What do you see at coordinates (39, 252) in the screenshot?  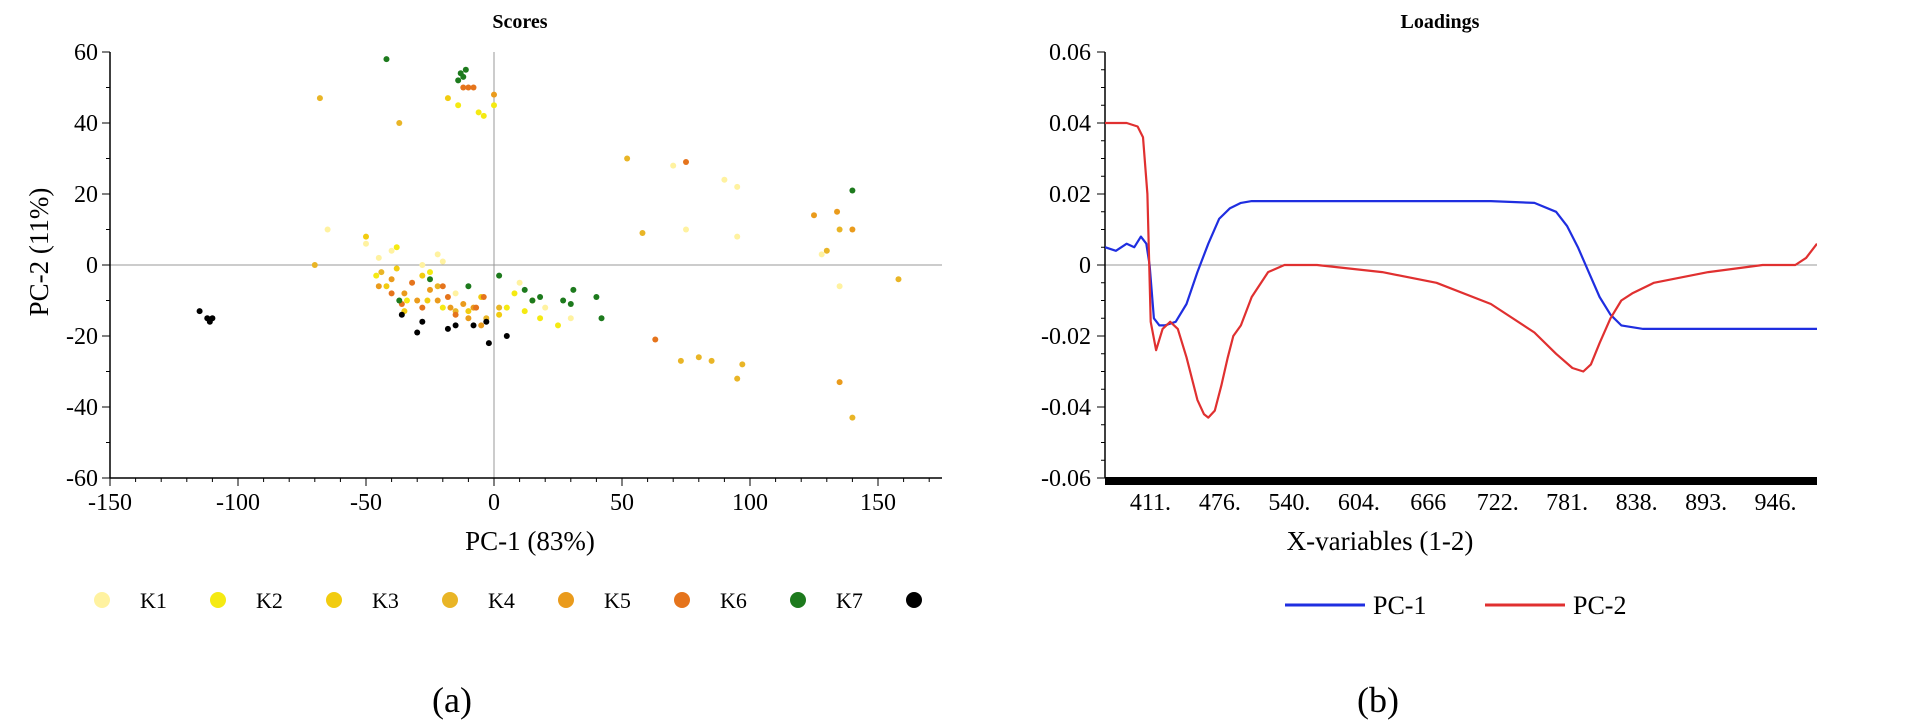 I see `scores-y-axis-label: PC-2 (11%)` at bounding box center [39, 252].